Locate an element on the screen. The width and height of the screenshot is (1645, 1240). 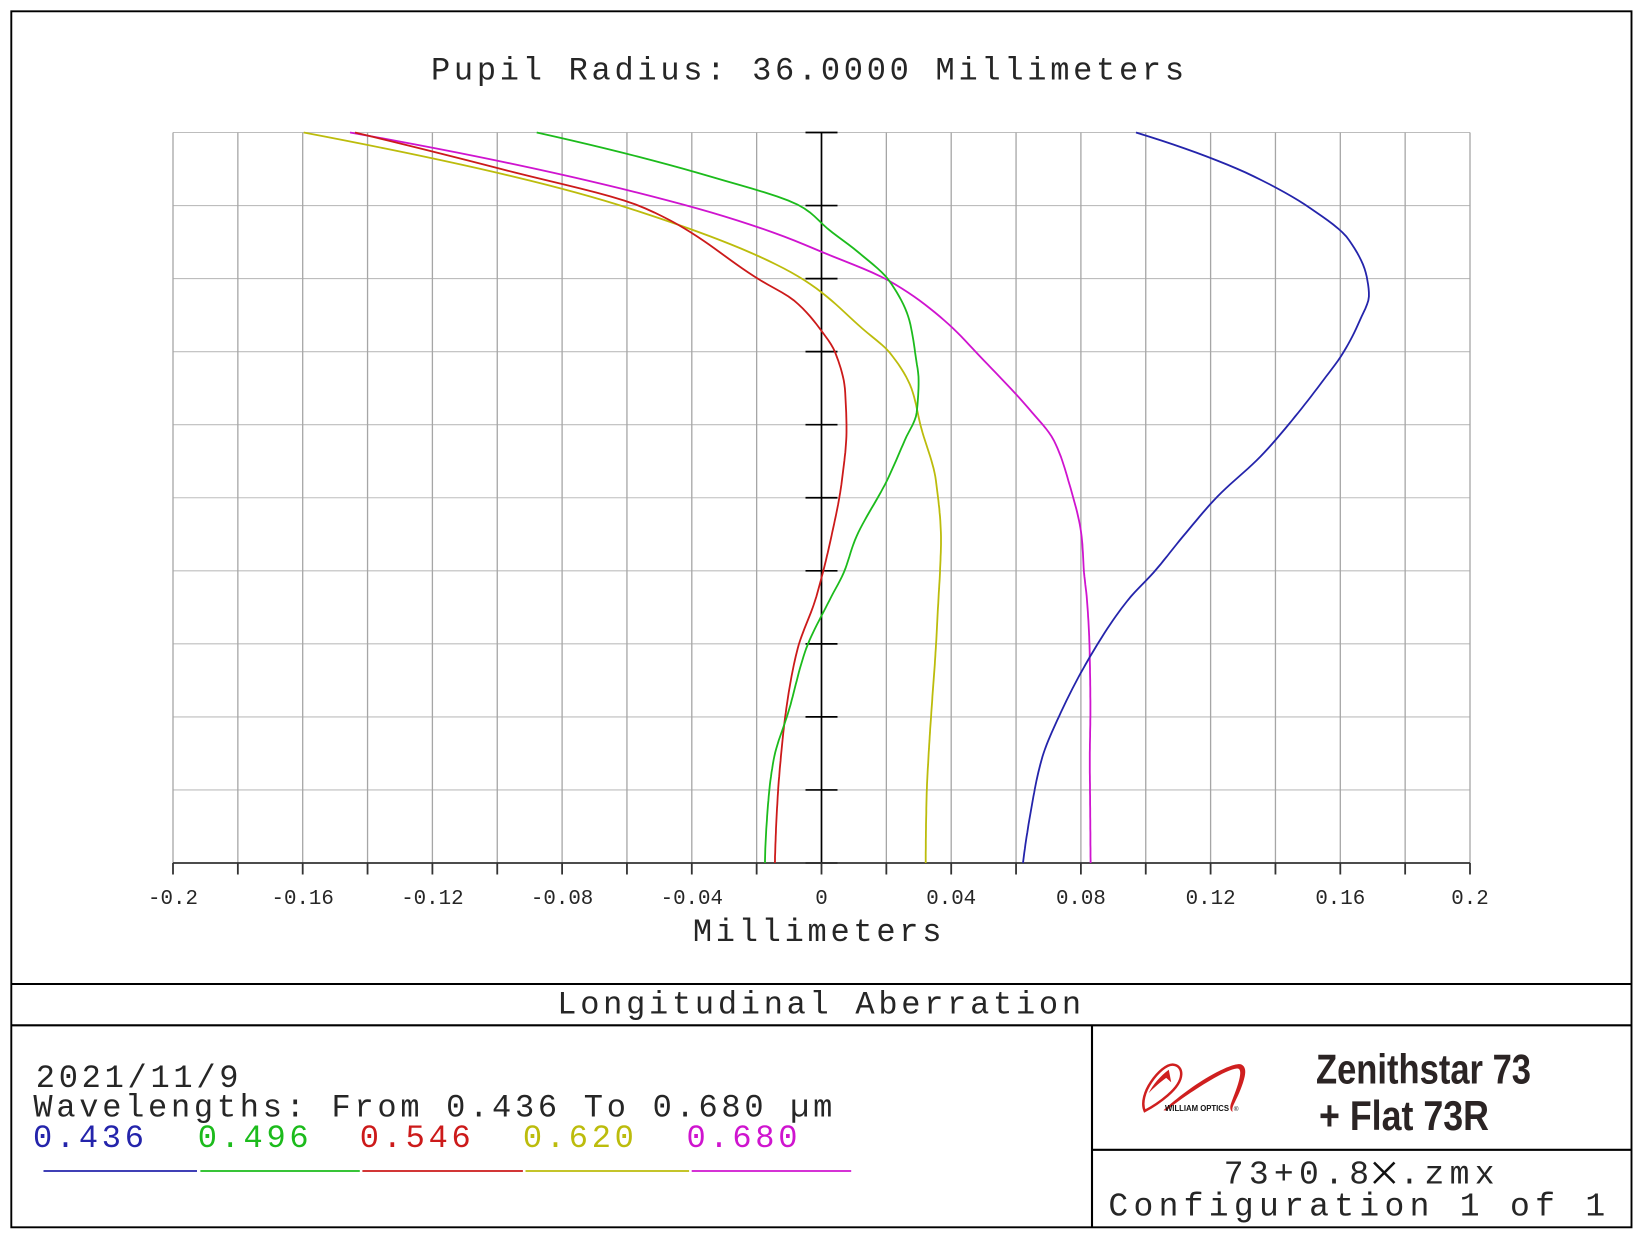
svg-text: -0.2 is located at coordinates (173, 899).